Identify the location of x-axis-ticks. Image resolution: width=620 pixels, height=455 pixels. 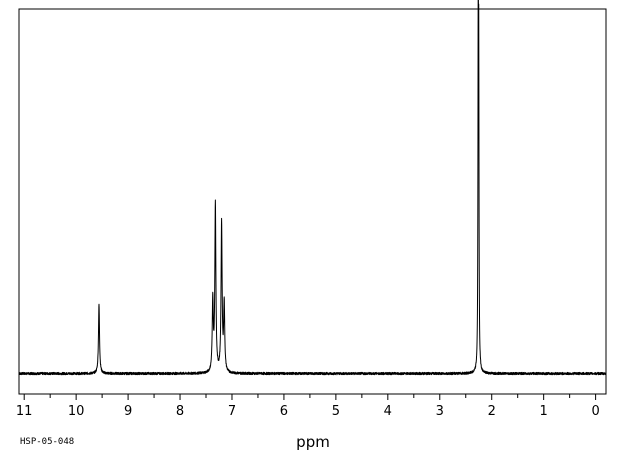
(310, 397).